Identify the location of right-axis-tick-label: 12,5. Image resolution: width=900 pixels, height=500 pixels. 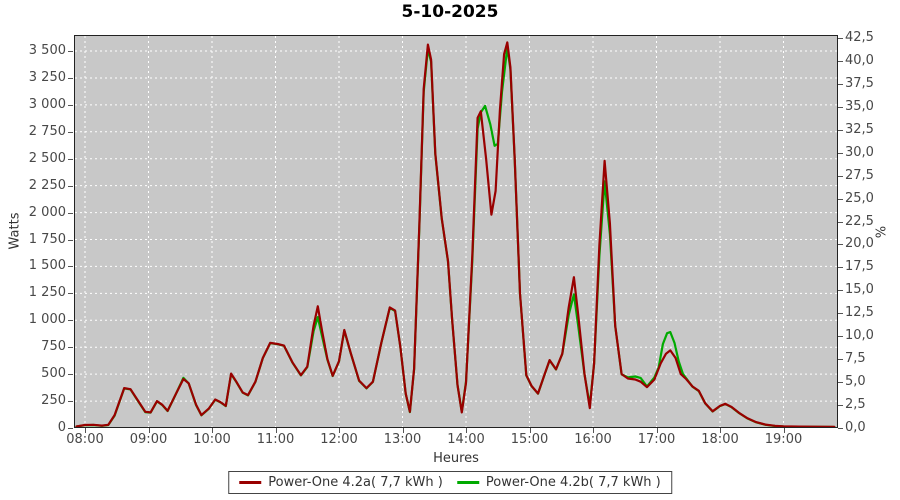
(859, 313).